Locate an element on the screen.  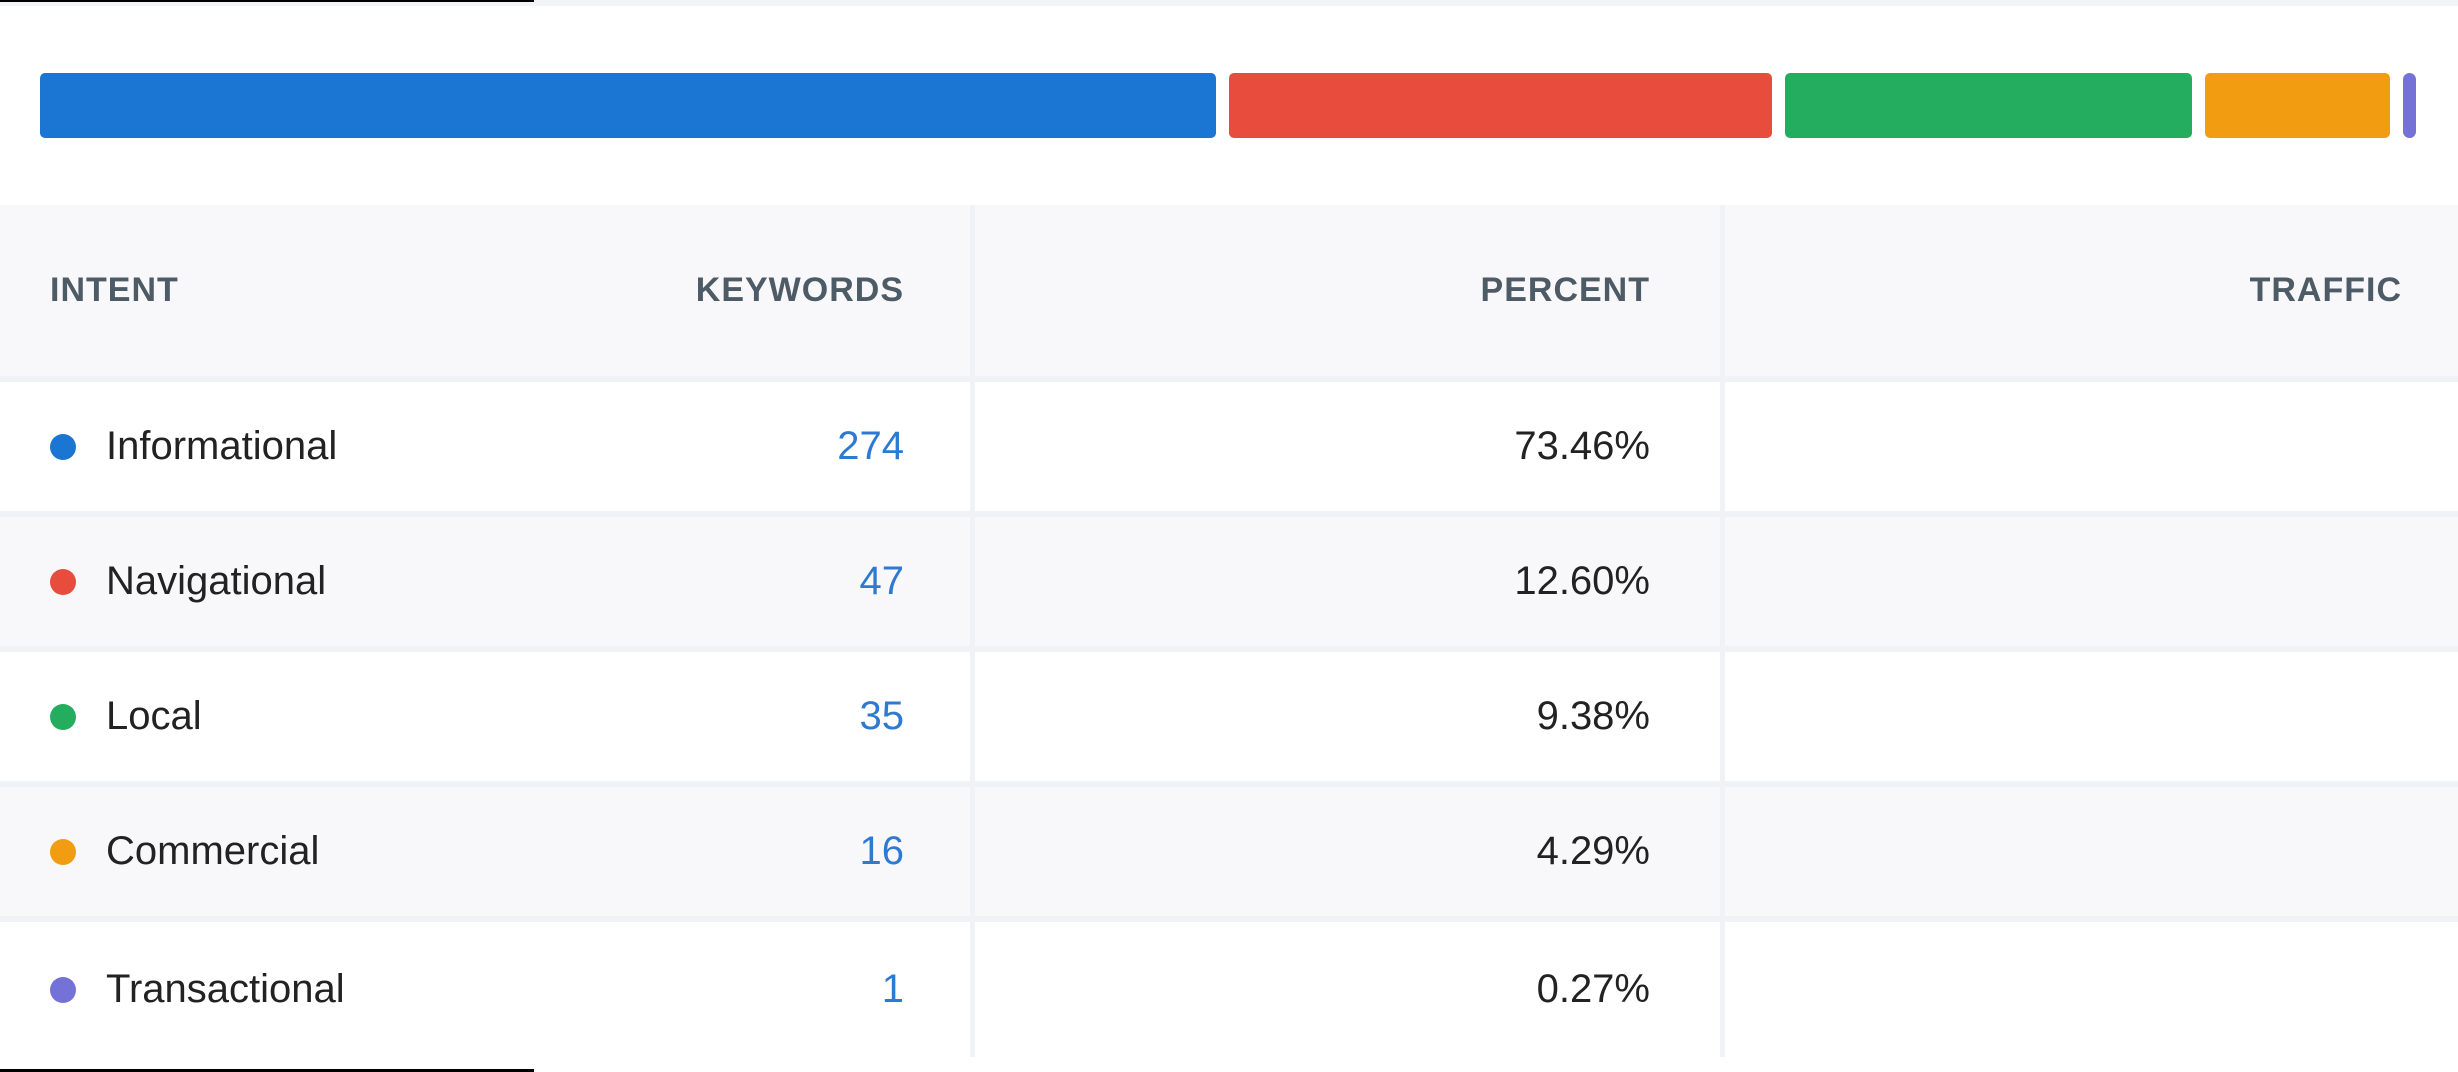
percent-value: 73.46% is located at coordinates (1582, 446).